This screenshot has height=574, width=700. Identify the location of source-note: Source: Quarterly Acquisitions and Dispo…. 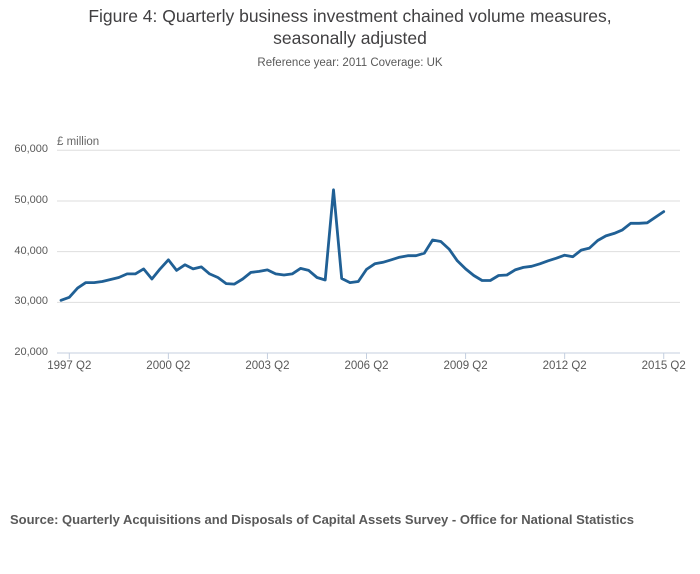
(322, 519).